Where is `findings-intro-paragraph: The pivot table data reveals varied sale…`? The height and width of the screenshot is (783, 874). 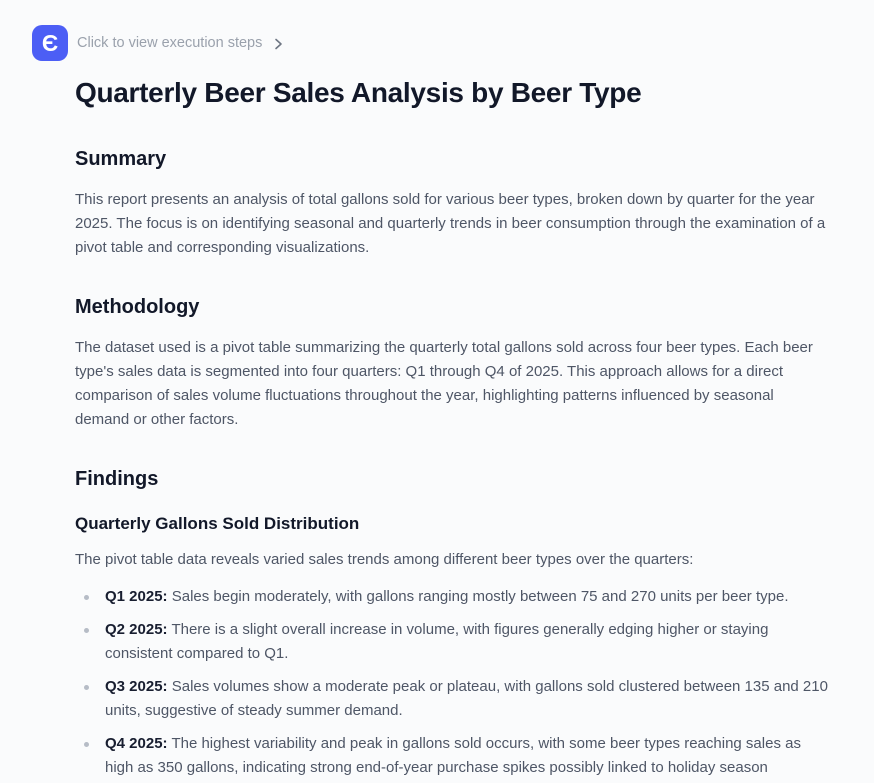 findings-intro-paragraph: The pivot table data reveals varied sale… is located at coordinates (384, 559).